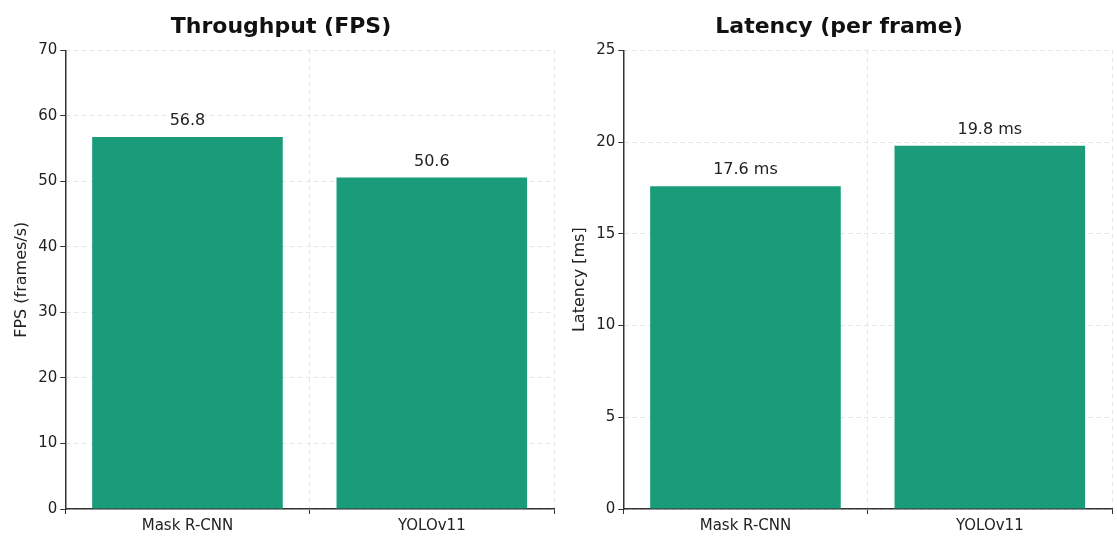 Image resolution: width=1117 pixels, height=540 pixels. I want to click on y-tick-label: 30, so click(48, 311).